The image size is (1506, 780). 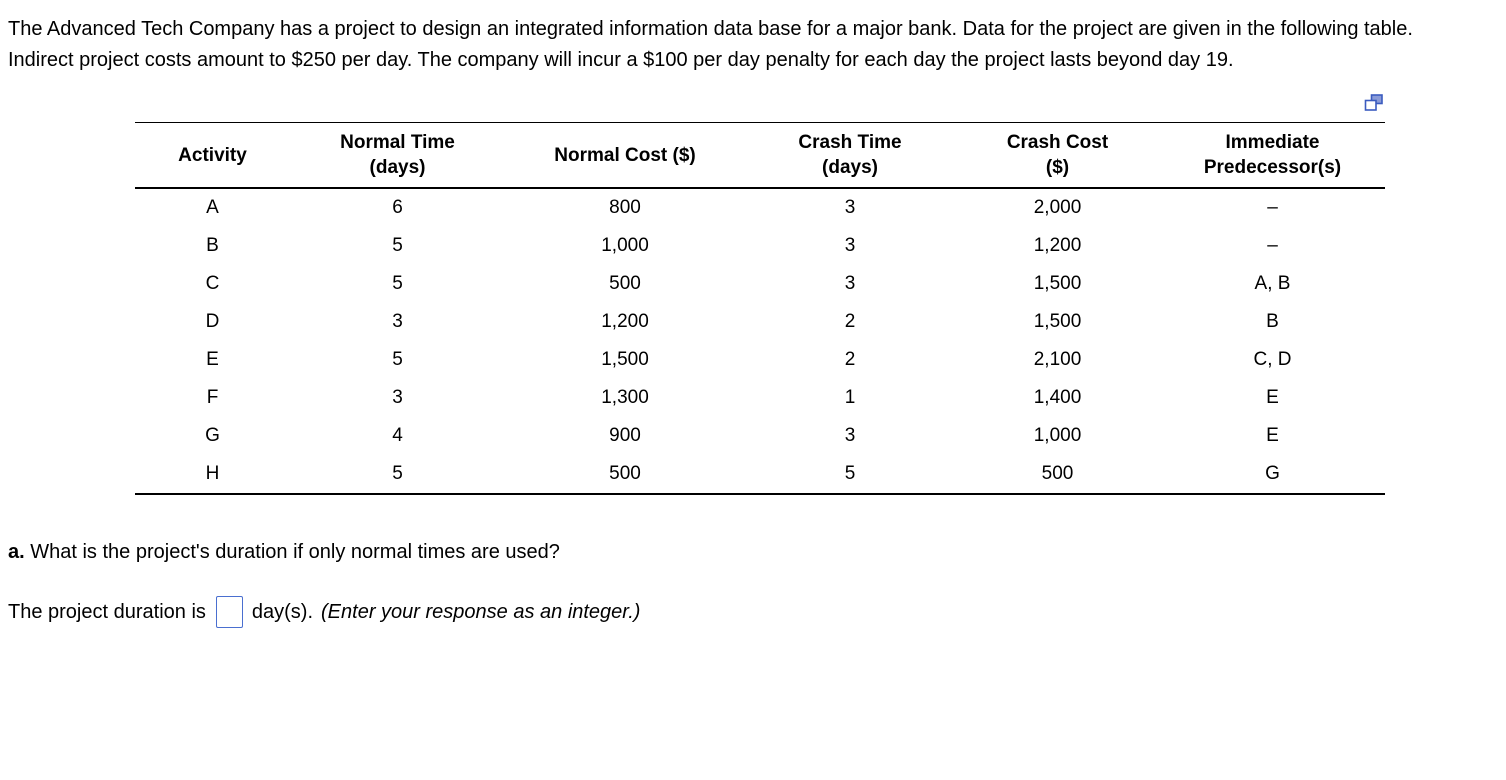 I want to click on cell-crash-cost: 1,200, so click(x=1057, y=245).